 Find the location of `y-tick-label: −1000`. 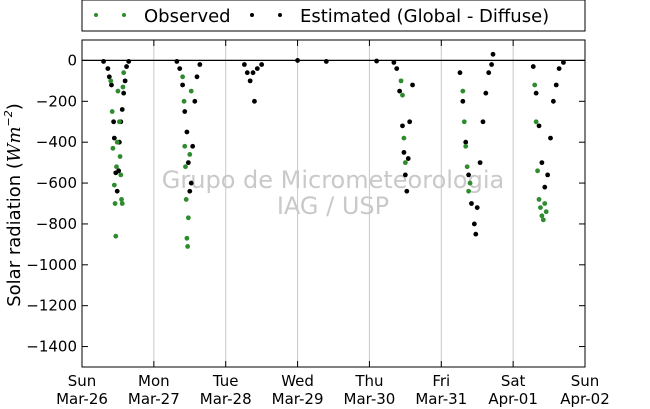

y-tick-label: −1000 is located at coordinates (51, 265).